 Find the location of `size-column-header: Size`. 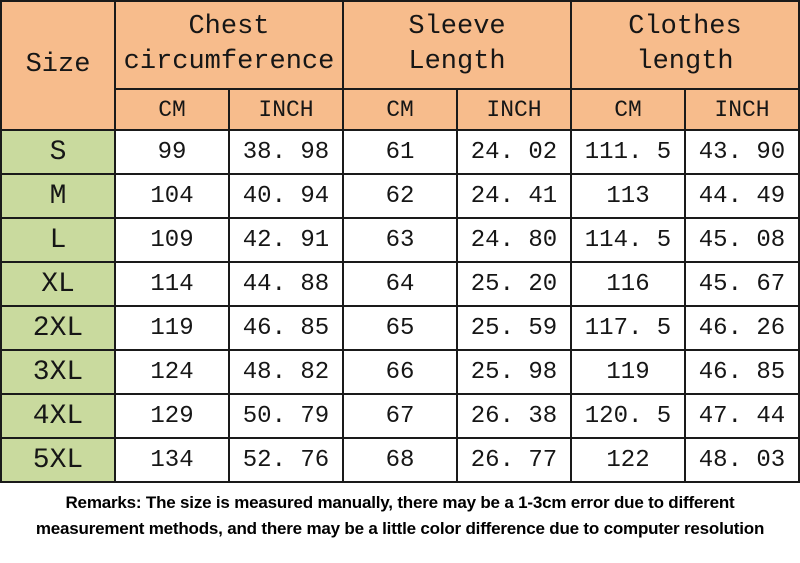

size-column-header: Size is located at coordinates (58, 65).